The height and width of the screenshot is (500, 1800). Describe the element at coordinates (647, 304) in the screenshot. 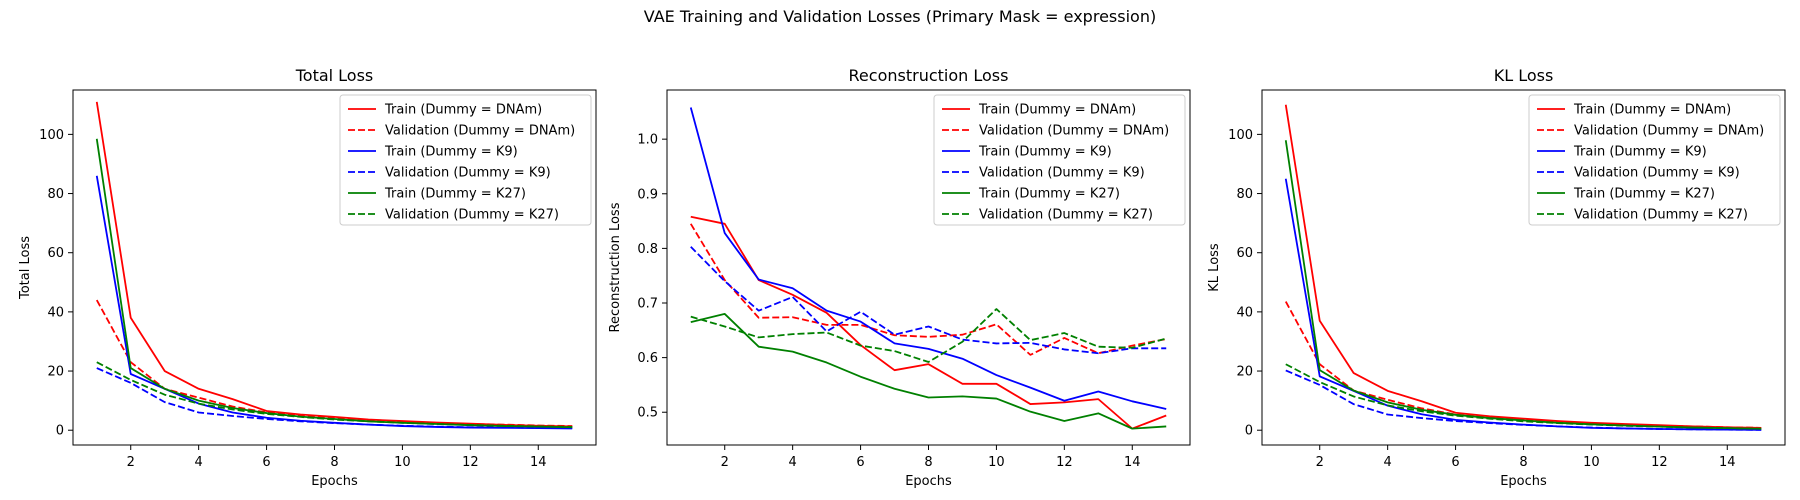

I see `y-tick-label: 0.7` at that location.